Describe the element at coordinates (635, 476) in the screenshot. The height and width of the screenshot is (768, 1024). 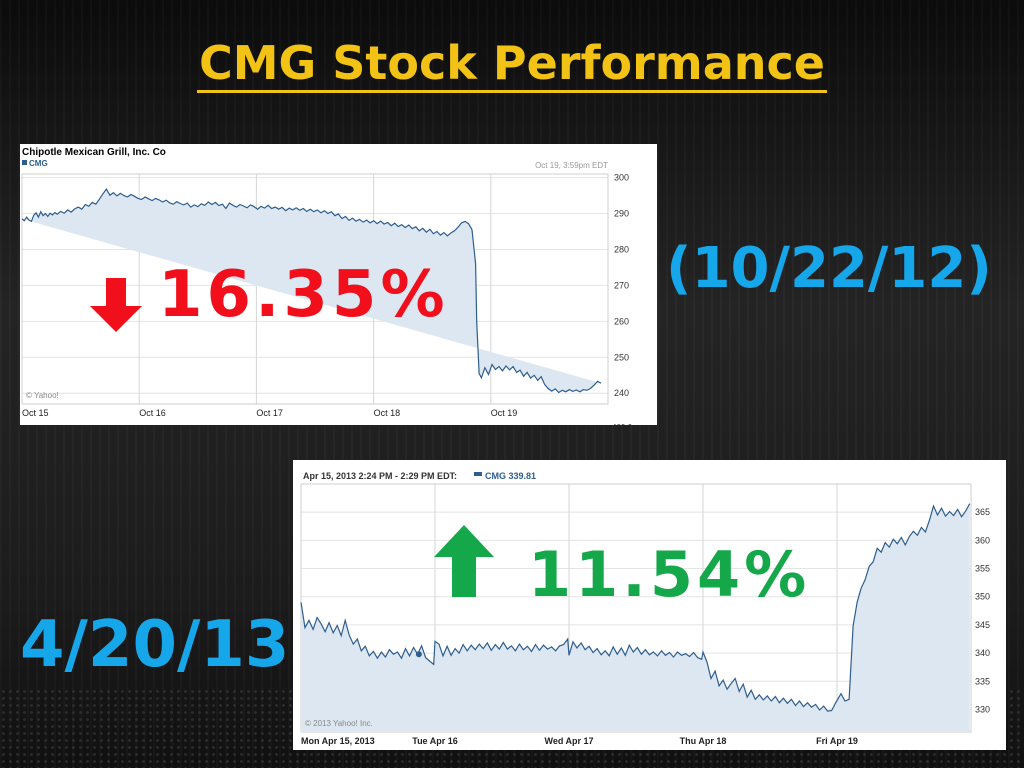
I see `info-bar` at that location.